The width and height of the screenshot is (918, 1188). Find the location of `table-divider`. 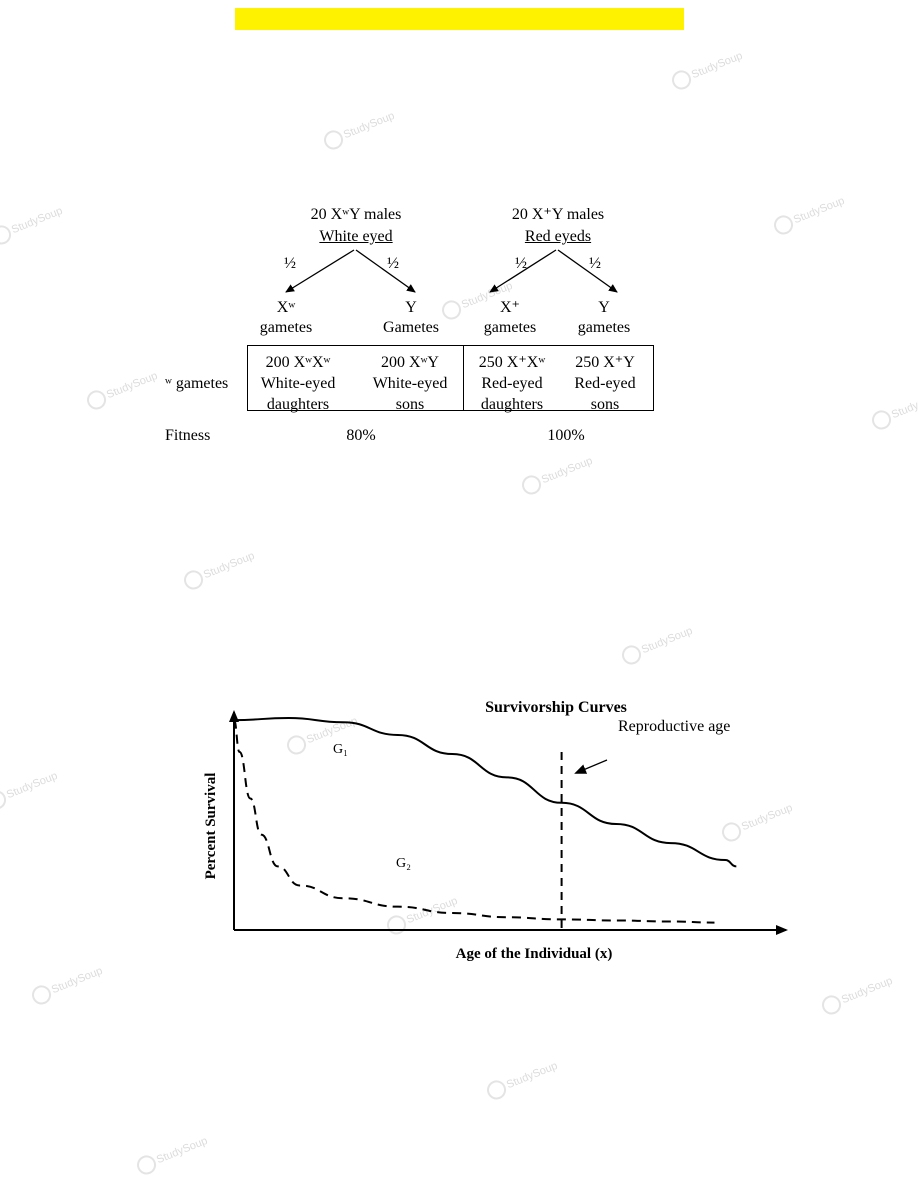

table-divider is located at coordinates (463, 378).